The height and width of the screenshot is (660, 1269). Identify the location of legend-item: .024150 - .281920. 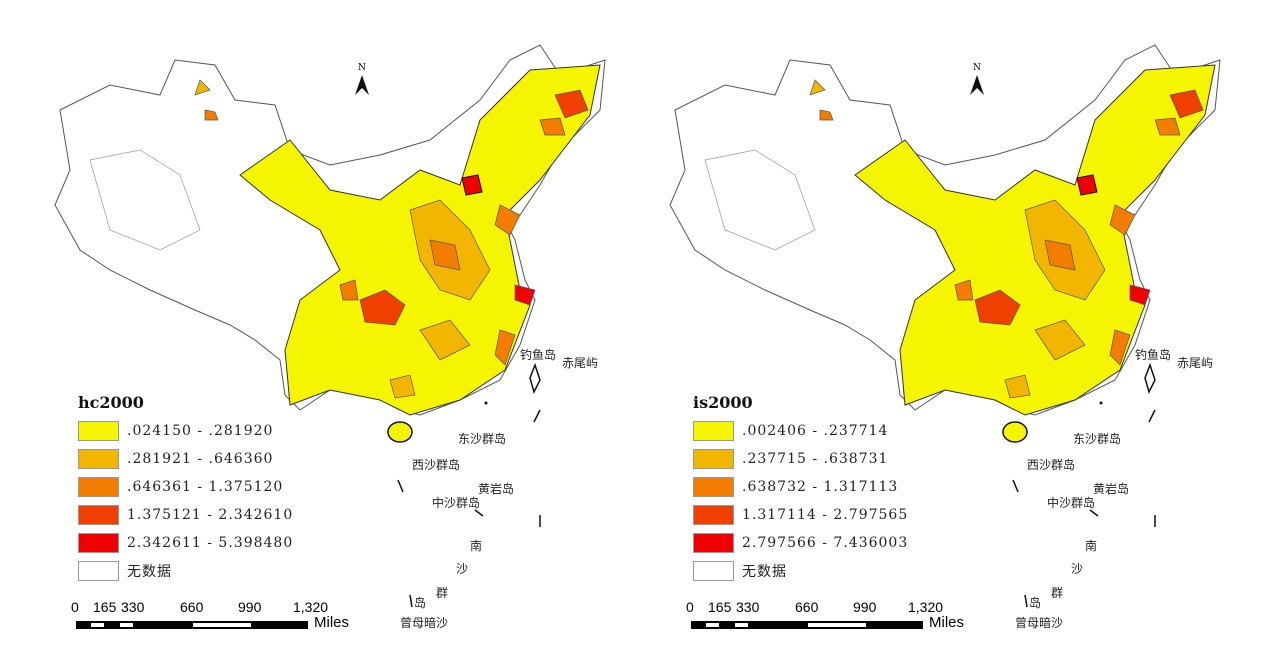
(175, 431).